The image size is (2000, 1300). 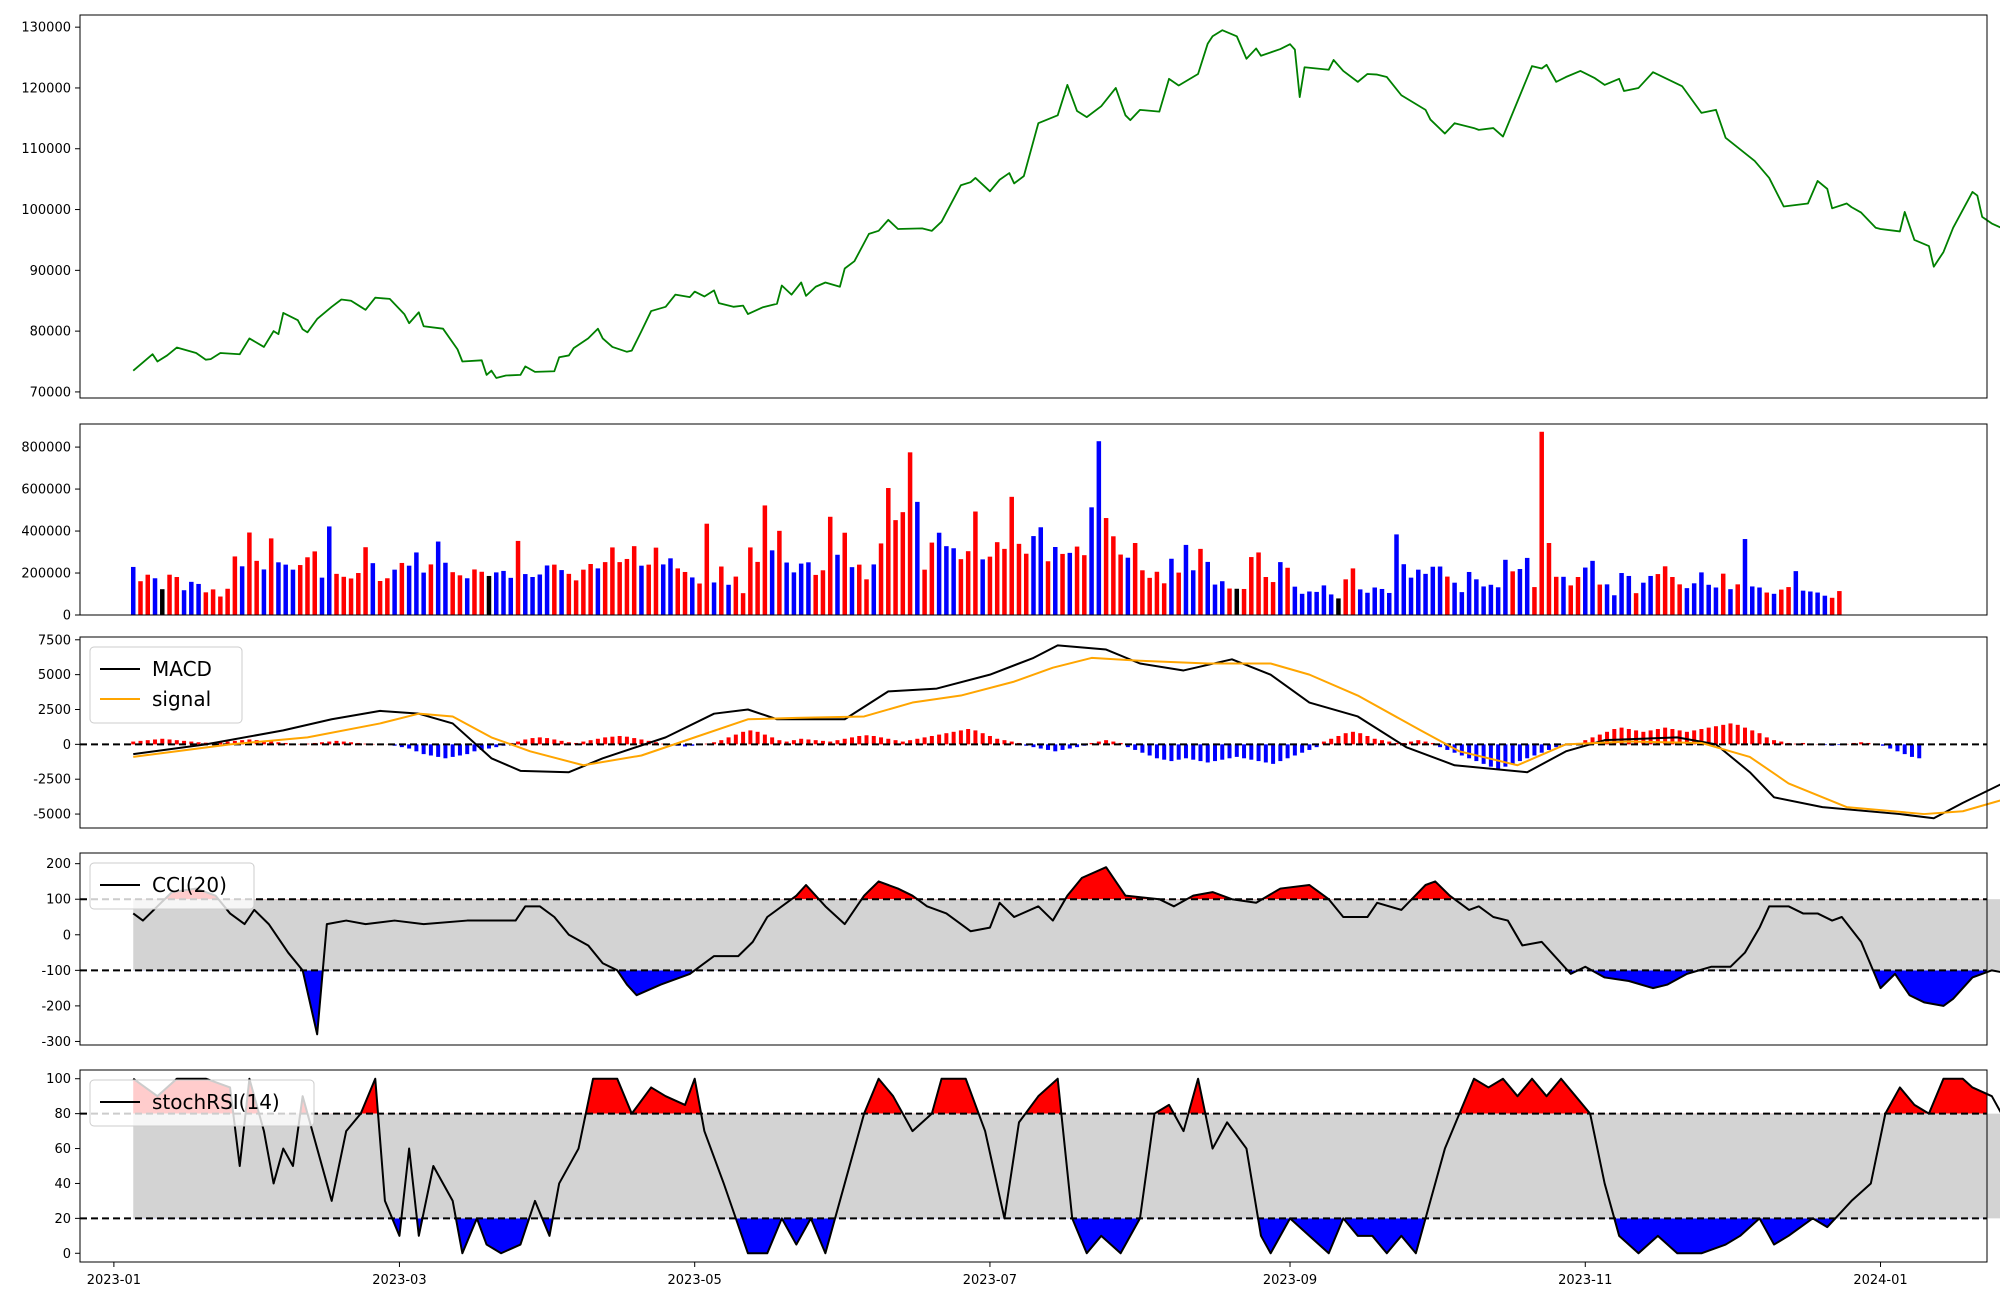 What do you see at coordinates (67, 745) in the screenshot?
I see `macd-ytick-label: 0` at bounding box center [67, 745].